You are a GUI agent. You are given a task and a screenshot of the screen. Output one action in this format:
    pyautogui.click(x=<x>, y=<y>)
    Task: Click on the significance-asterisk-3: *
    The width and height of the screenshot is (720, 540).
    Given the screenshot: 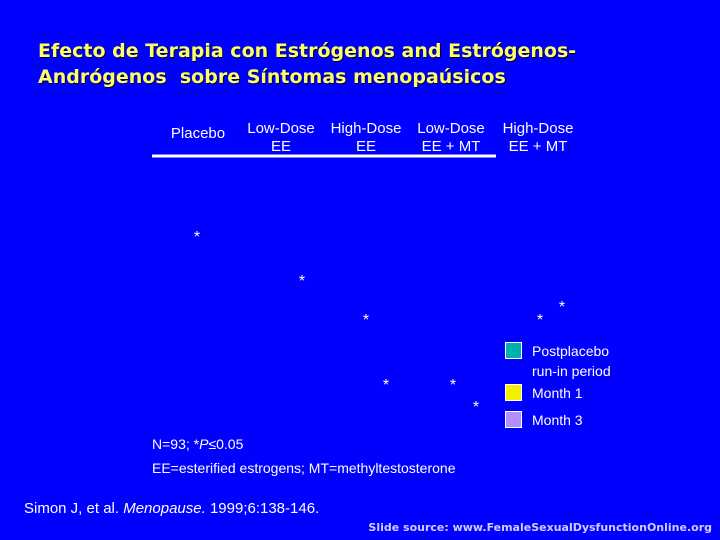 What is the action you would take?
    pyautogui.click(x=386, y=385)
    